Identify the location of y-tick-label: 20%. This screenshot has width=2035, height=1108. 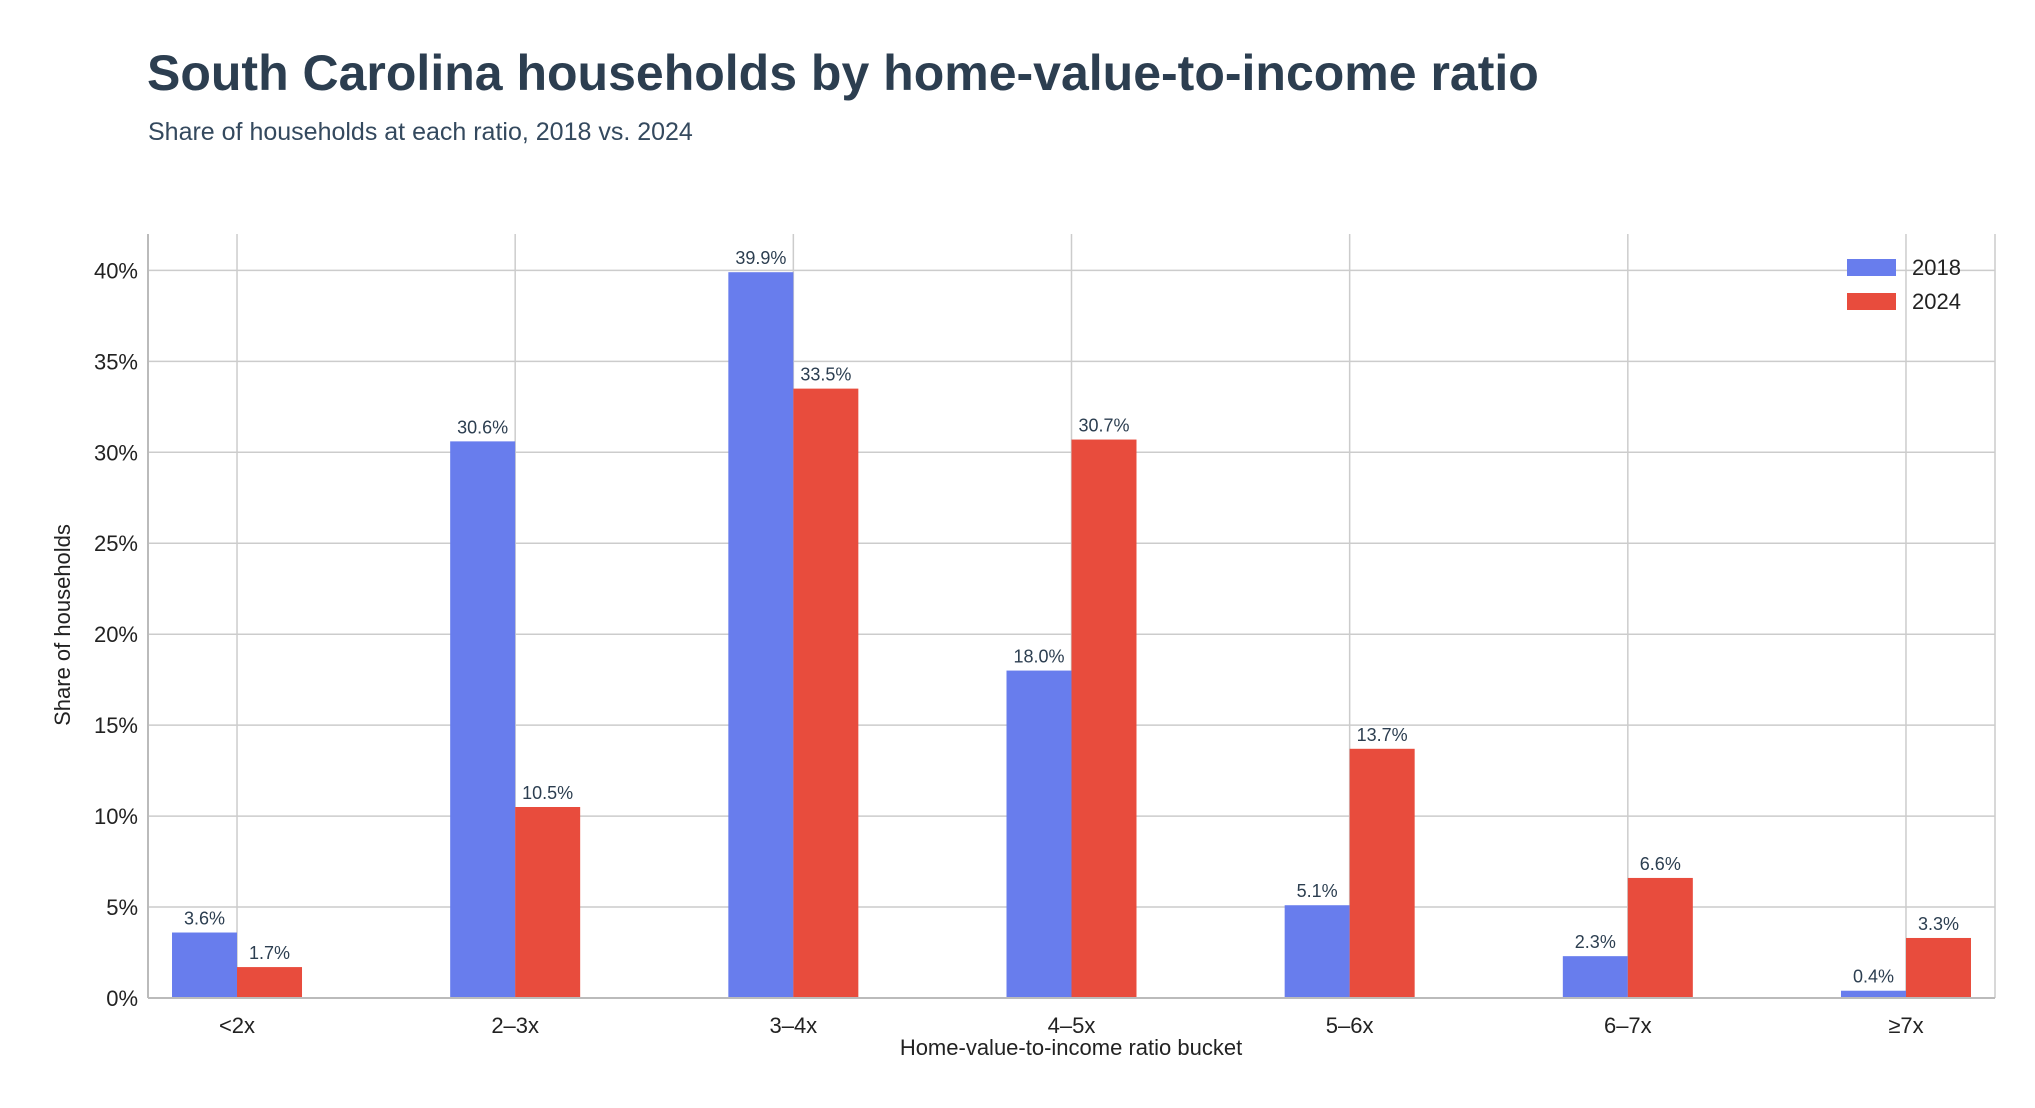
(116, 634).